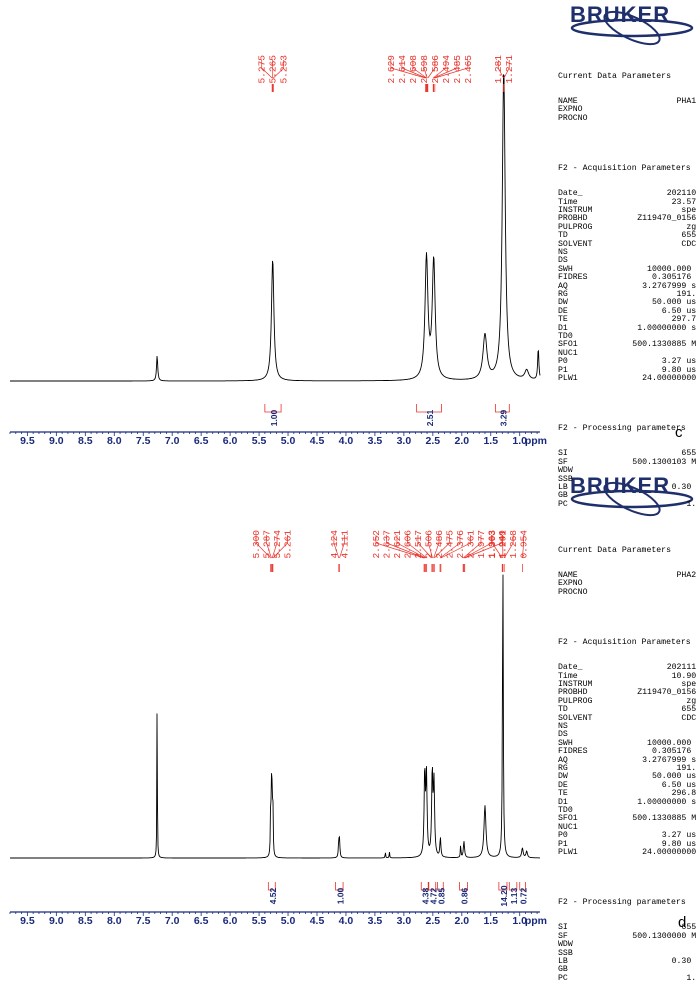 The height and width of the screenshot is (1000, 696). Describe the element at coordinates (600, 761) in the screenshot. I see `param-key: AQ` at that location.